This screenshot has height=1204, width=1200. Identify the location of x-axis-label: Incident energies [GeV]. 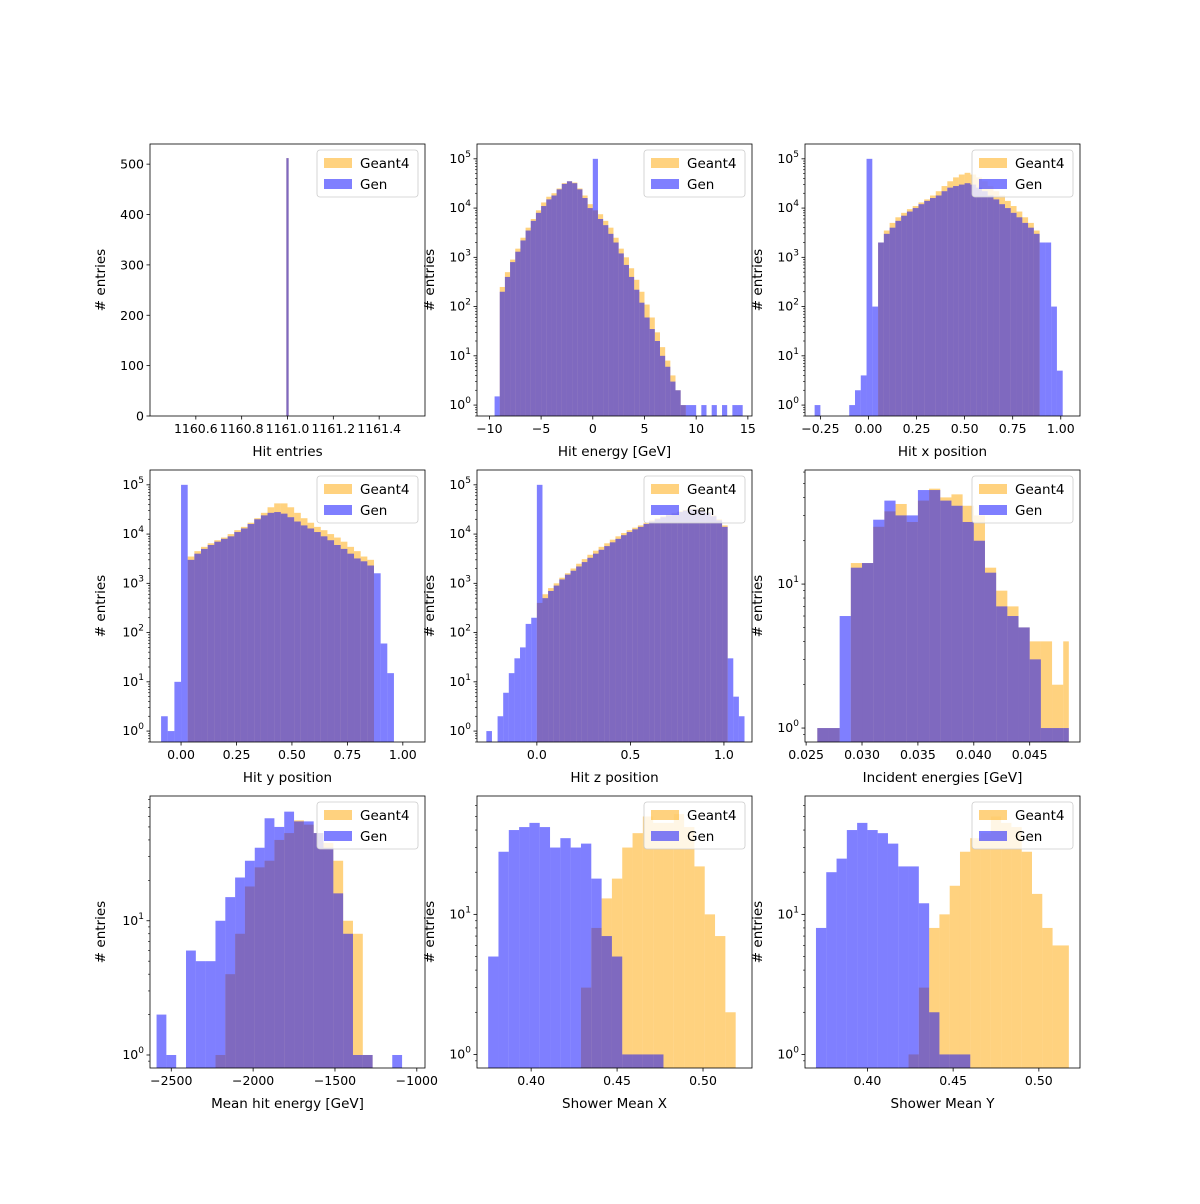
(943, 778).